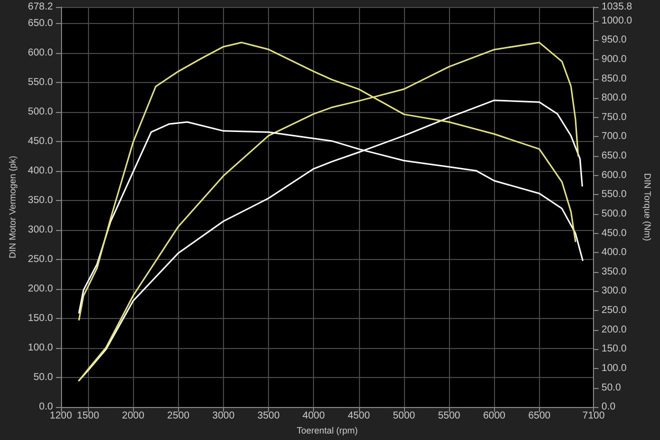 This screenshot has width=660, height=440. I want to click on x-tick-label: 1200, so click(61, 416).